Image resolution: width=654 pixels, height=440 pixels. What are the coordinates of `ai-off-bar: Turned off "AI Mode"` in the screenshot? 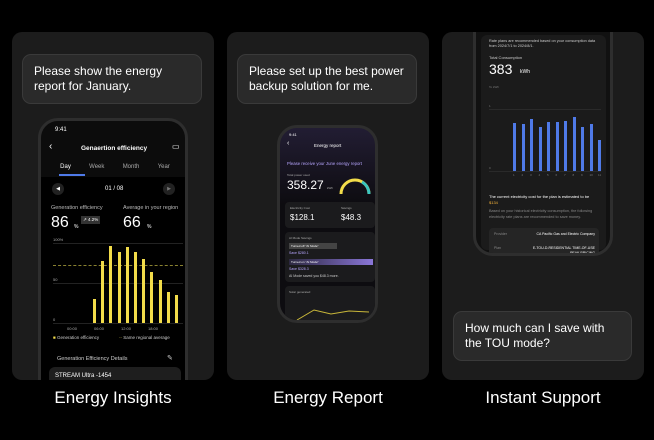 It's located at (313, 246).